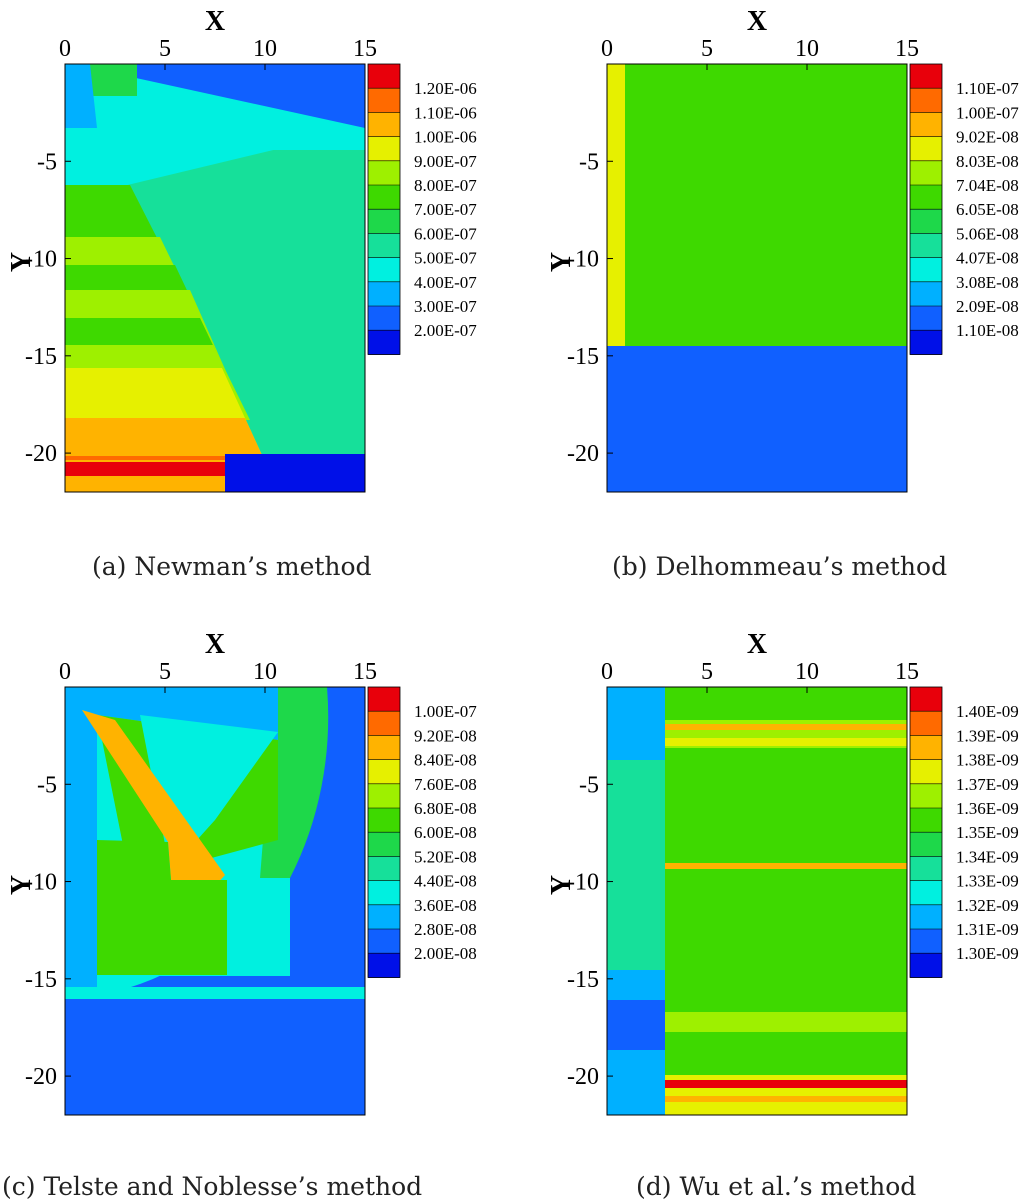 The width and height of the screenshot is (1034, 1203). I want to click on caption-c: (c) Telste and Noblesse’s method, so click(212, 1186).